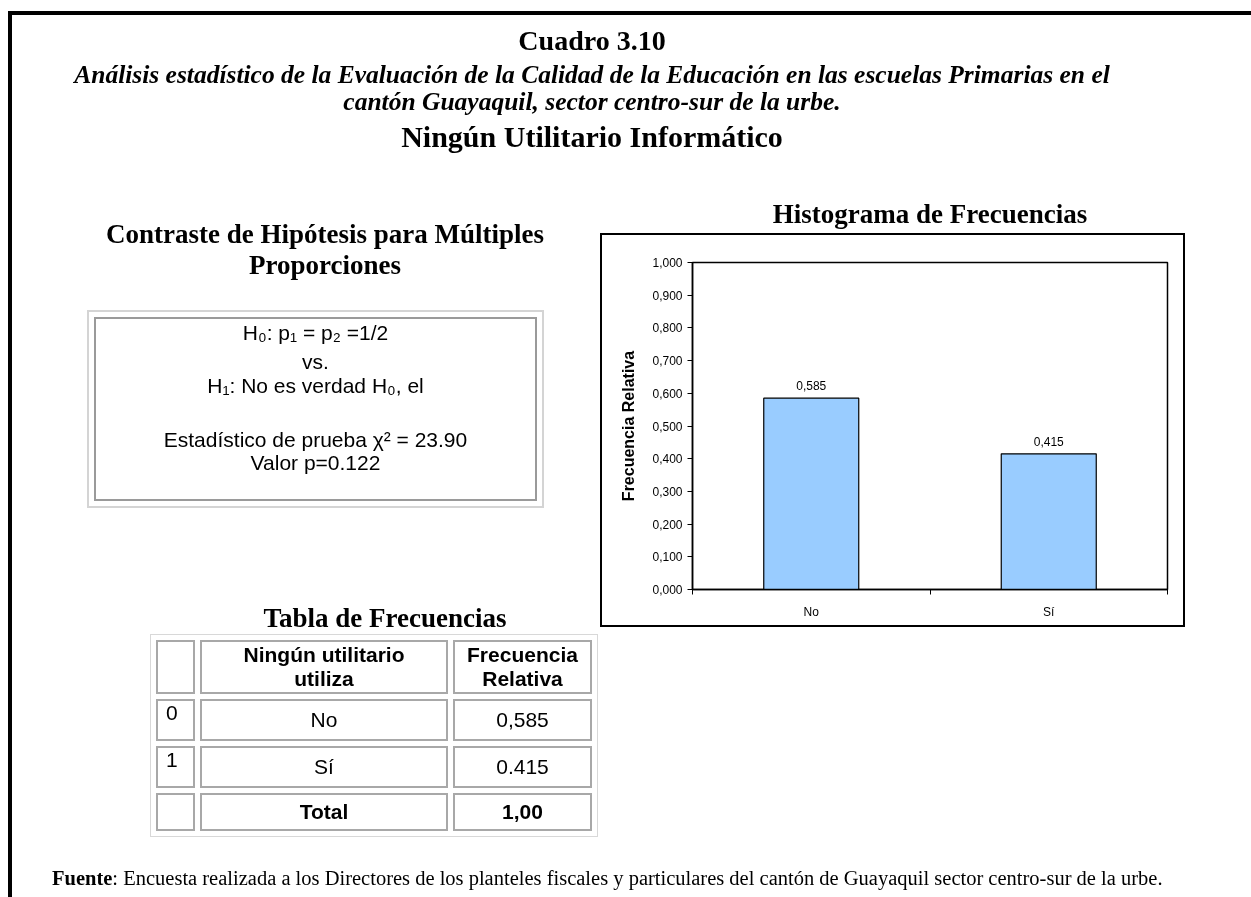 This screenshot has width=1251, height=897. I want to click on y-tick-label: 0,700, so click(667, 361).